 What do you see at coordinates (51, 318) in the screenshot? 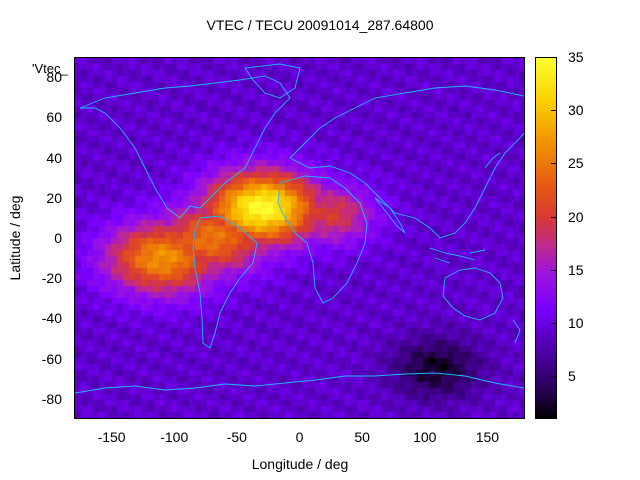
I see `y-tick-label: -40` at bounding box center [51, 318].